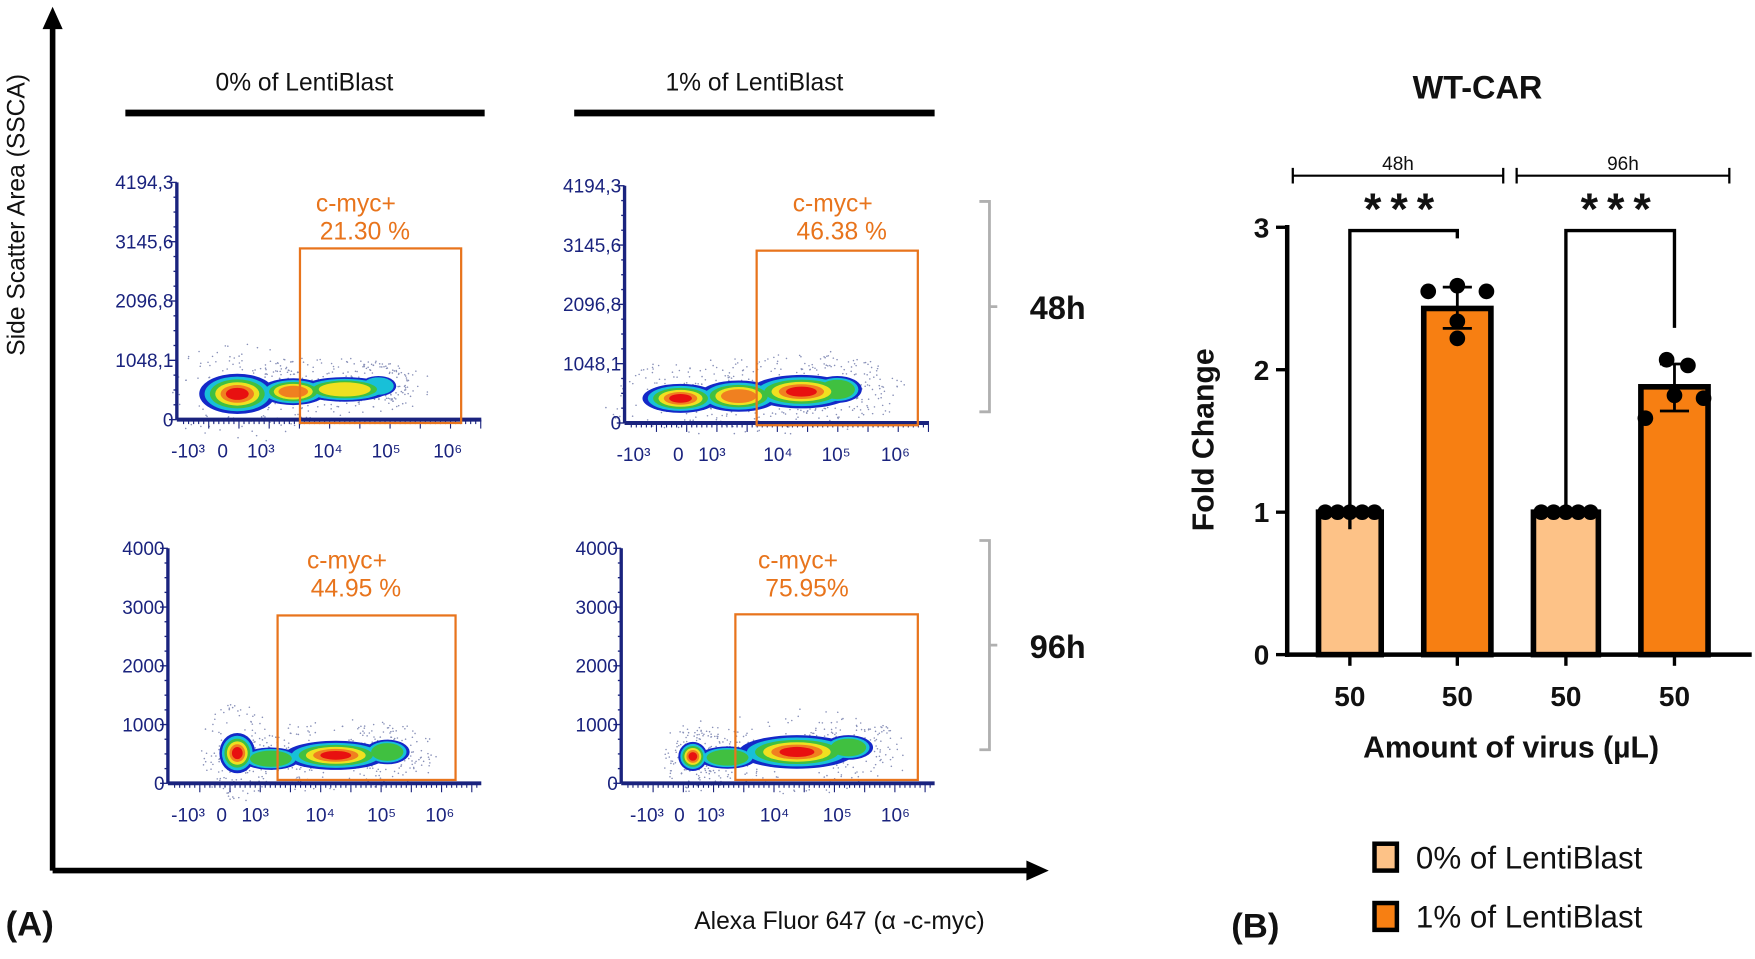  Describe the element at coordinates (752, 393) in the screenshot. I see `flow-density` at that location.